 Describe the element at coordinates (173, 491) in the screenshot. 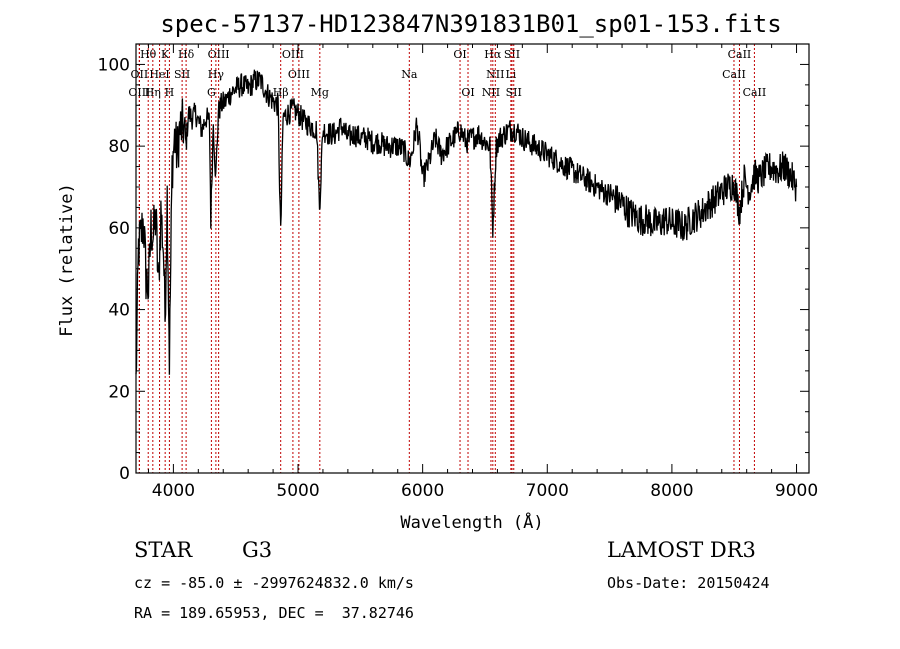

I see `x-tick-label: 4000` at that location.